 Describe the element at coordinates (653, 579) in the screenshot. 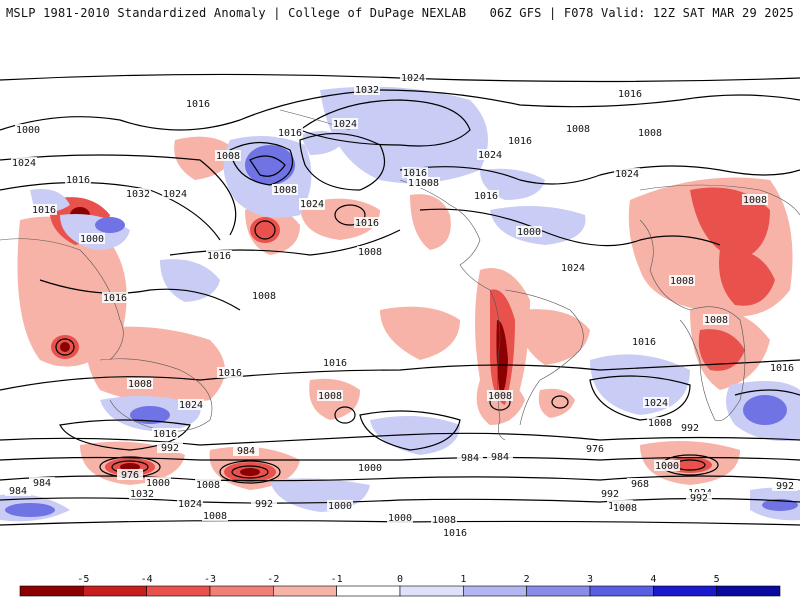

I see `colorbar-tick-label: 4` at that location.